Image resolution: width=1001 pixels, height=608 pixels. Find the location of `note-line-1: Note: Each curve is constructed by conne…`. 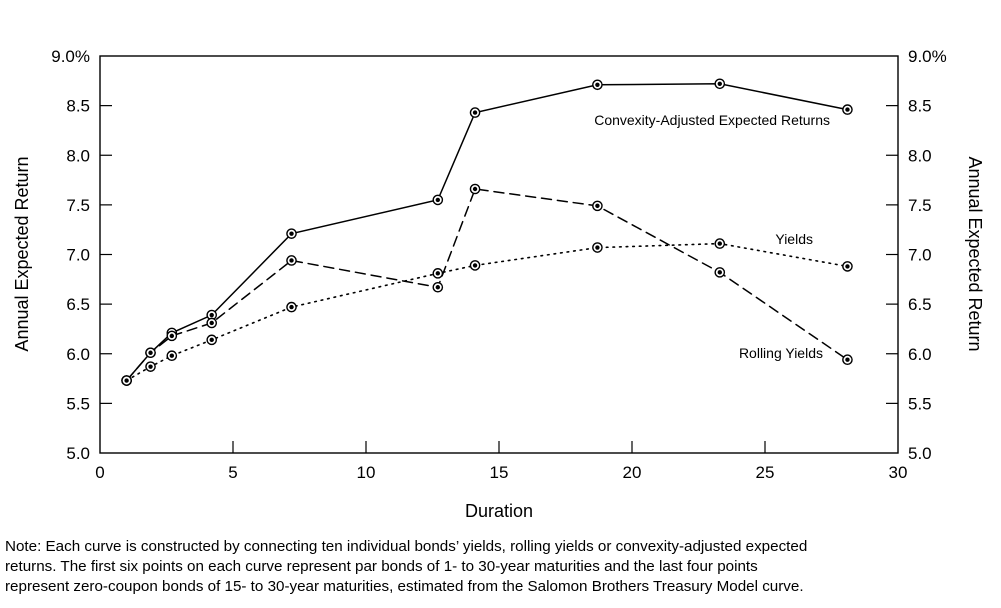

note-line-1: Note: Each curve is constructed by conne… is located at coordinates (406, 546).